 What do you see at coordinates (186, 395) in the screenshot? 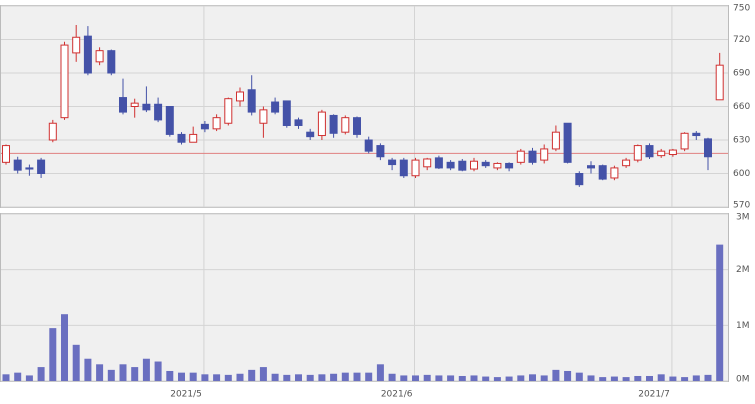
I see `x-tick-label: 2021/5` at bounding box center [186, 395].